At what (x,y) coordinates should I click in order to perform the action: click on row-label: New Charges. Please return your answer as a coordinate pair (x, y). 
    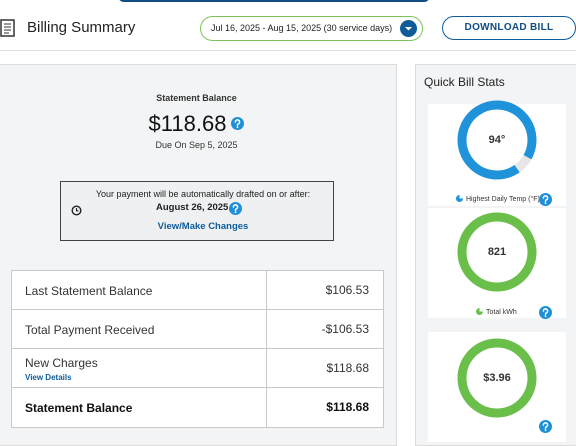
    Looking at the image, I should click on (61, 363).